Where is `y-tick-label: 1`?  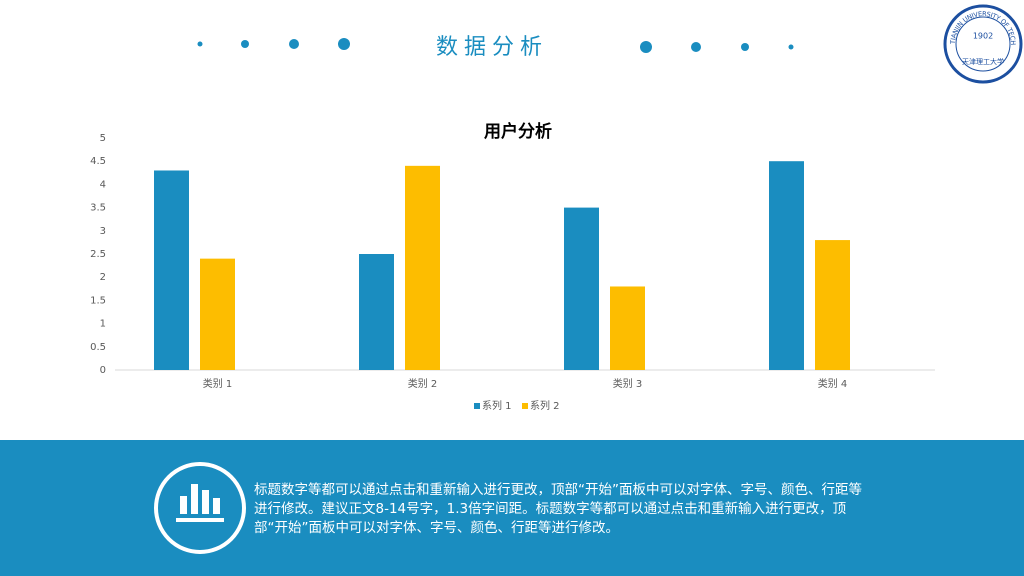 y-tick-label: 1 is located at coordinates (103, 324).